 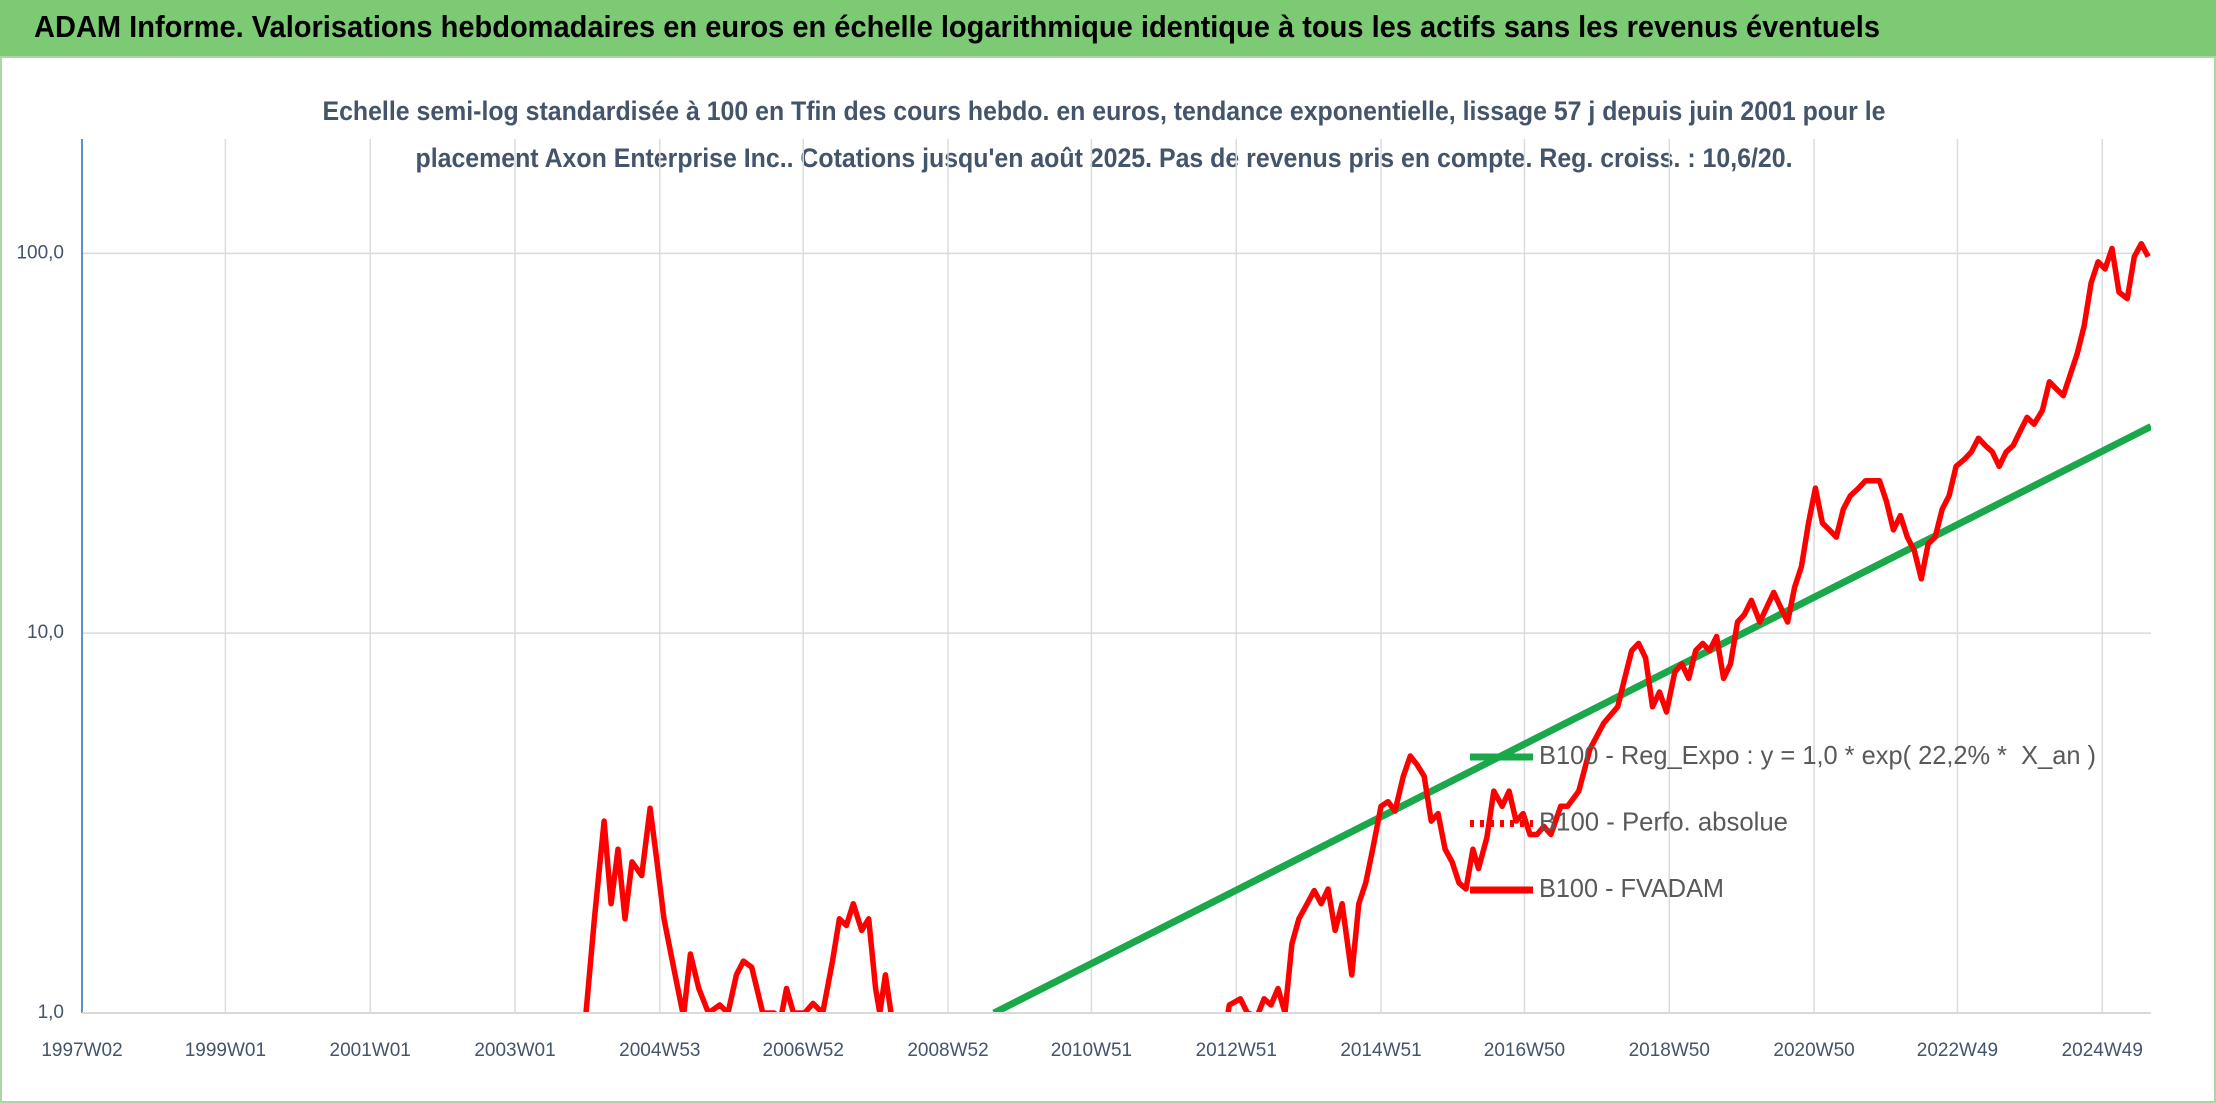 I want to click on x-tick-label: 2010W51, so click(x=1091, y=1050).